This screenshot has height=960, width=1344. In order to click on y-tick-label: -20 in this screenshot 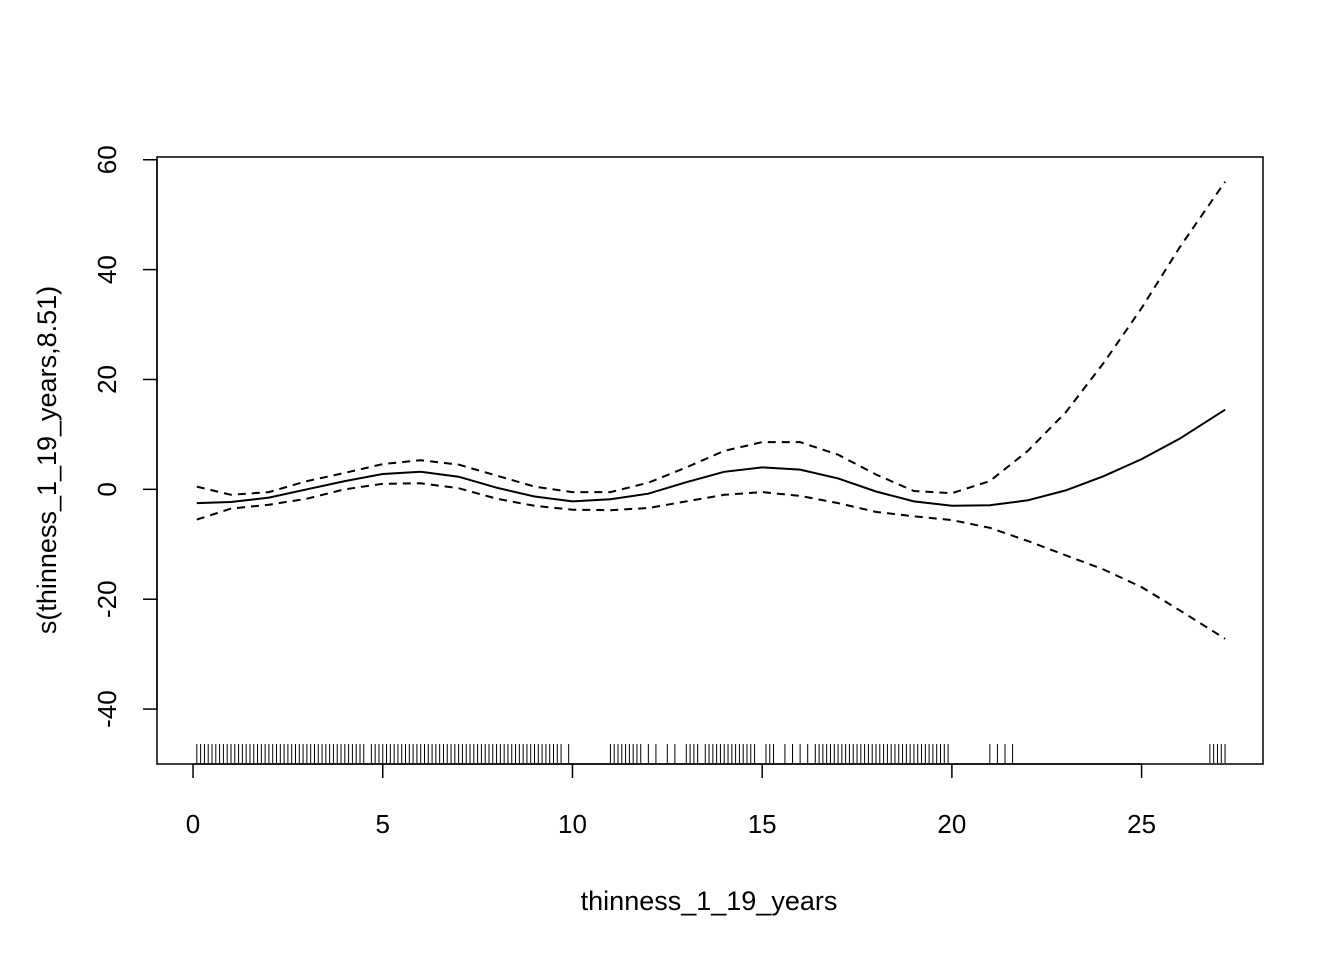, I will do `click(107, 599)`.